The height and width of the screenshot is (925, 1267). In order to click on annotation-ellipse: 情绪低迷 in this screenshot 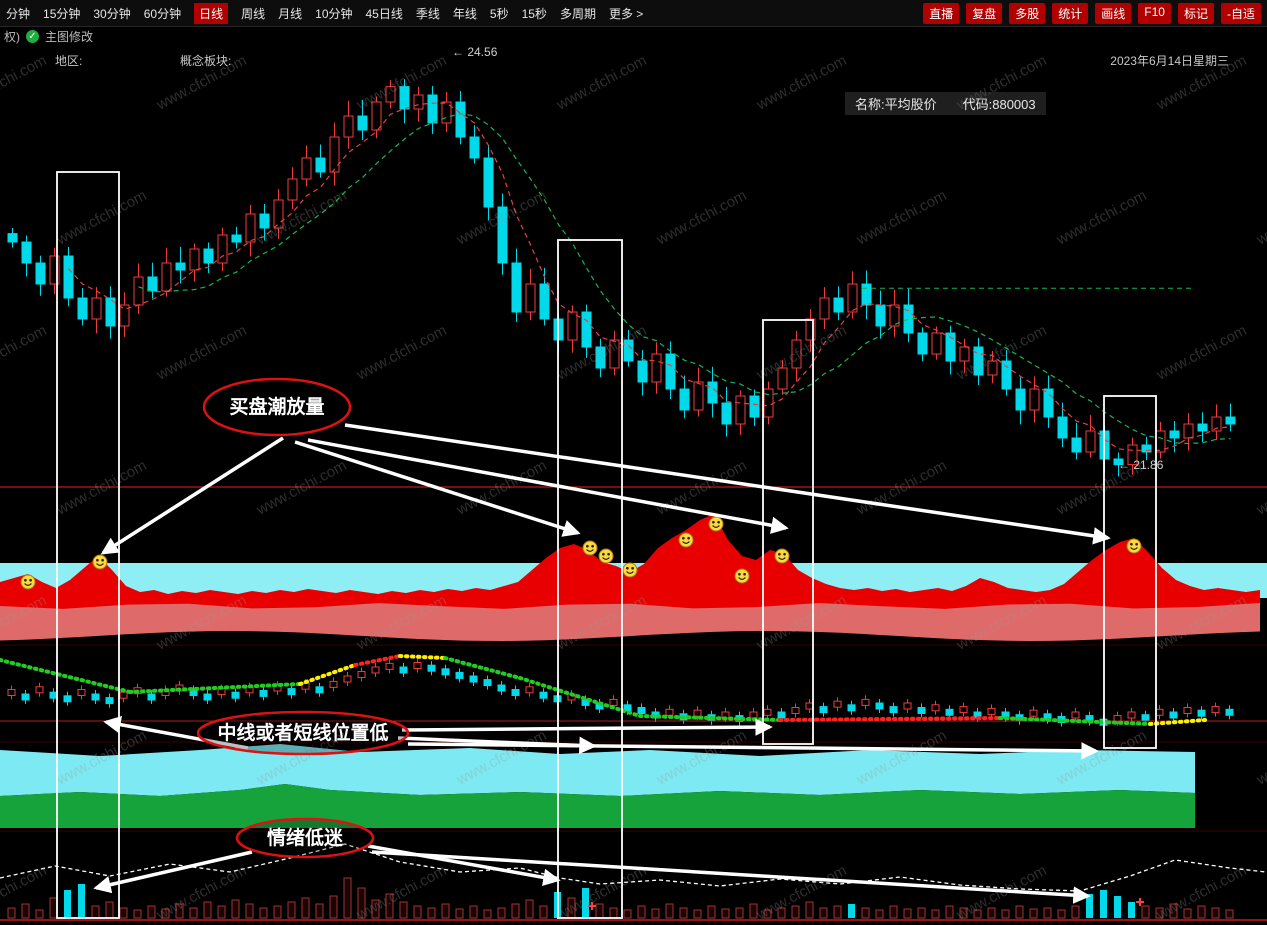, I will do `click(305, 838)`.